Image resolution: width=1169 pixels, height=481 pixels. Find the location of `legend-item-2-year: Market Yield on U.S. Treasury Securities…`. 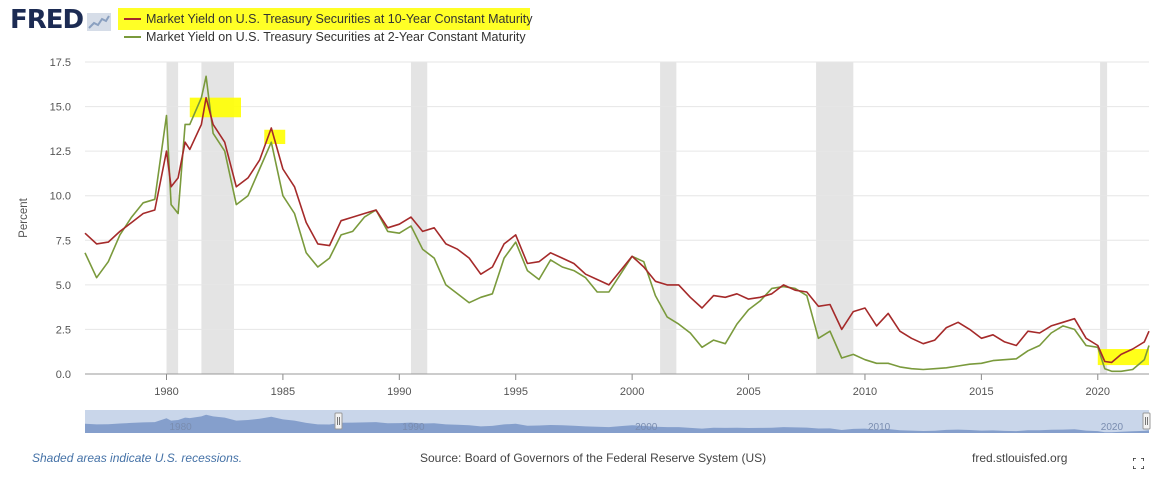

legend-item-2-year: Market Yield on U.S. Treasury Securities… is located at coordinates (325, 37).